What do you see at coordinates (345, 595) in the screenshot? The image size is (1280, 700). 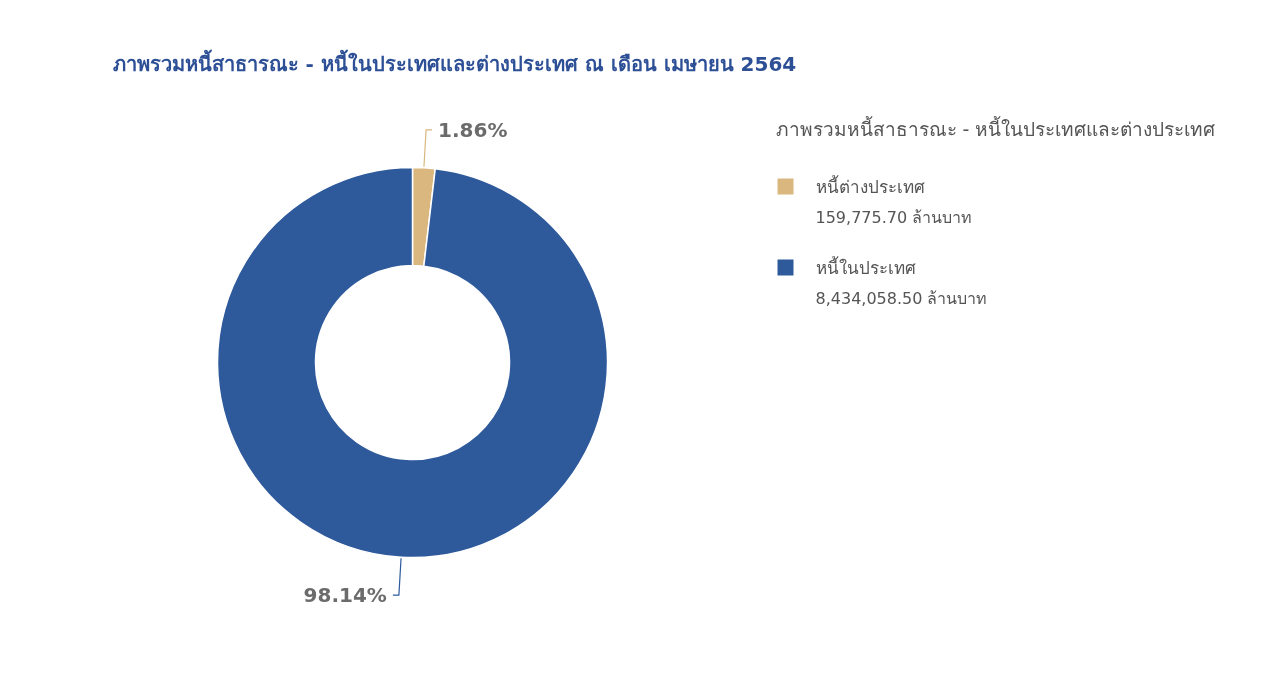 I see `data-label: 98.14%` at bounding box center [345, 595].